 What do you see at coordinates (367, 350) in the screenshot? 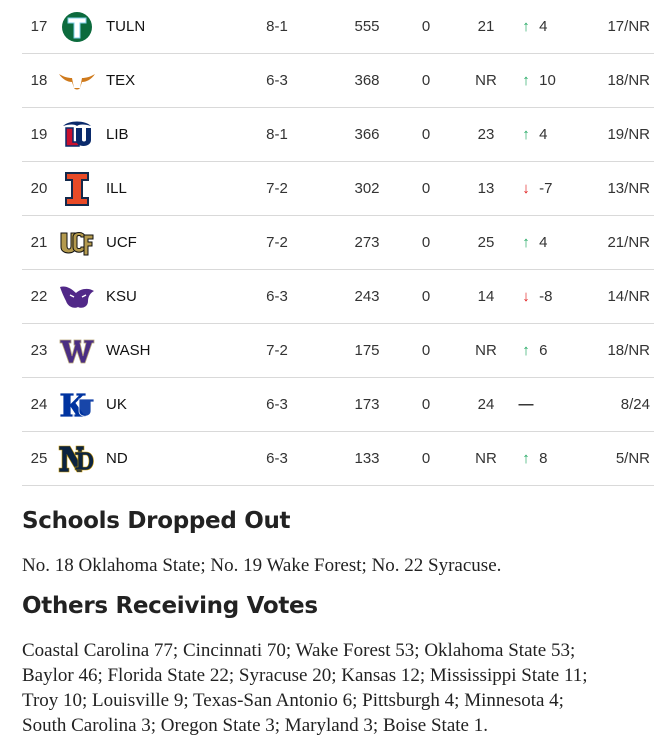
I see `points-cell: 175` at bounding box center [367, 350].